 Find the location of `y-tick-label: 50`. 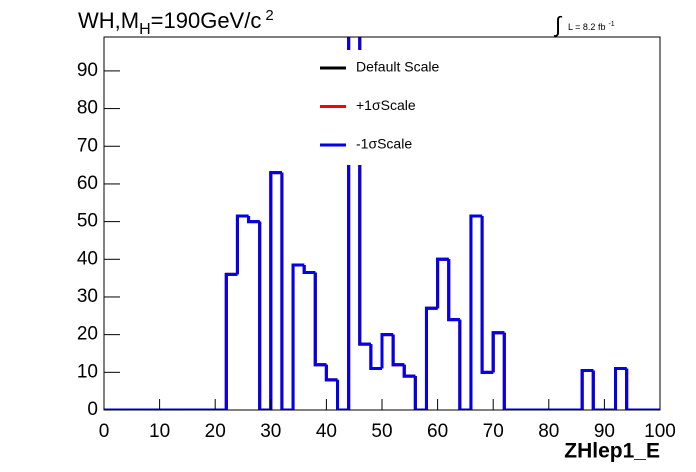

y-tick-label: 50 is located at coordinates (87, 221).